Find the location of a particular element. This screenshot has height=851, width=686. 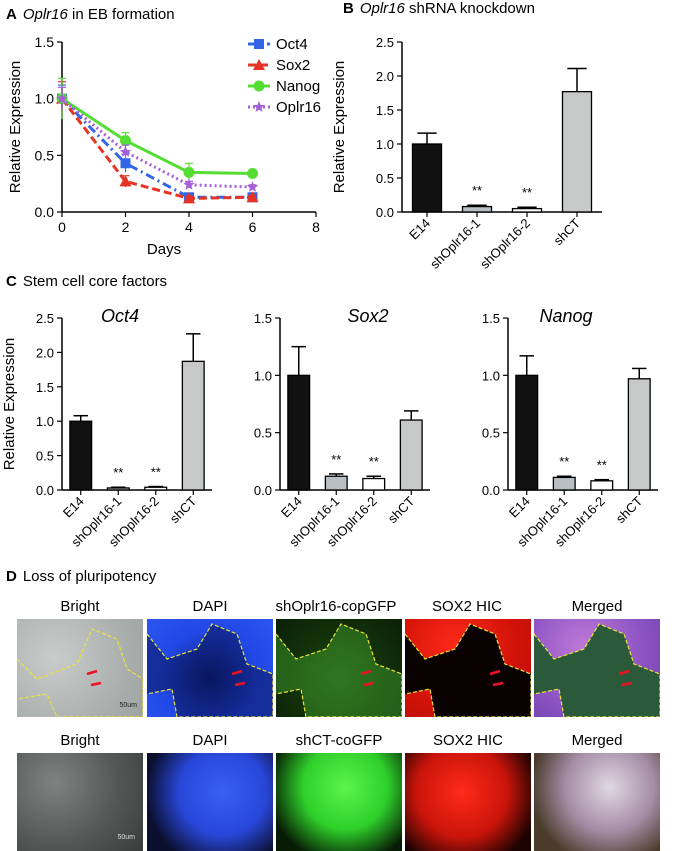

panel-b-title: B Oplr16 shRNA knockdown is located at coordinates (439, 8).